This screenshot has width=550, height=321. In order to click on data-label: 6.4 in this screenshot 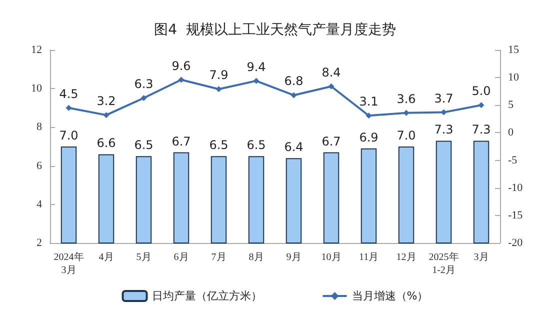, I will do `click(294, 147)`.